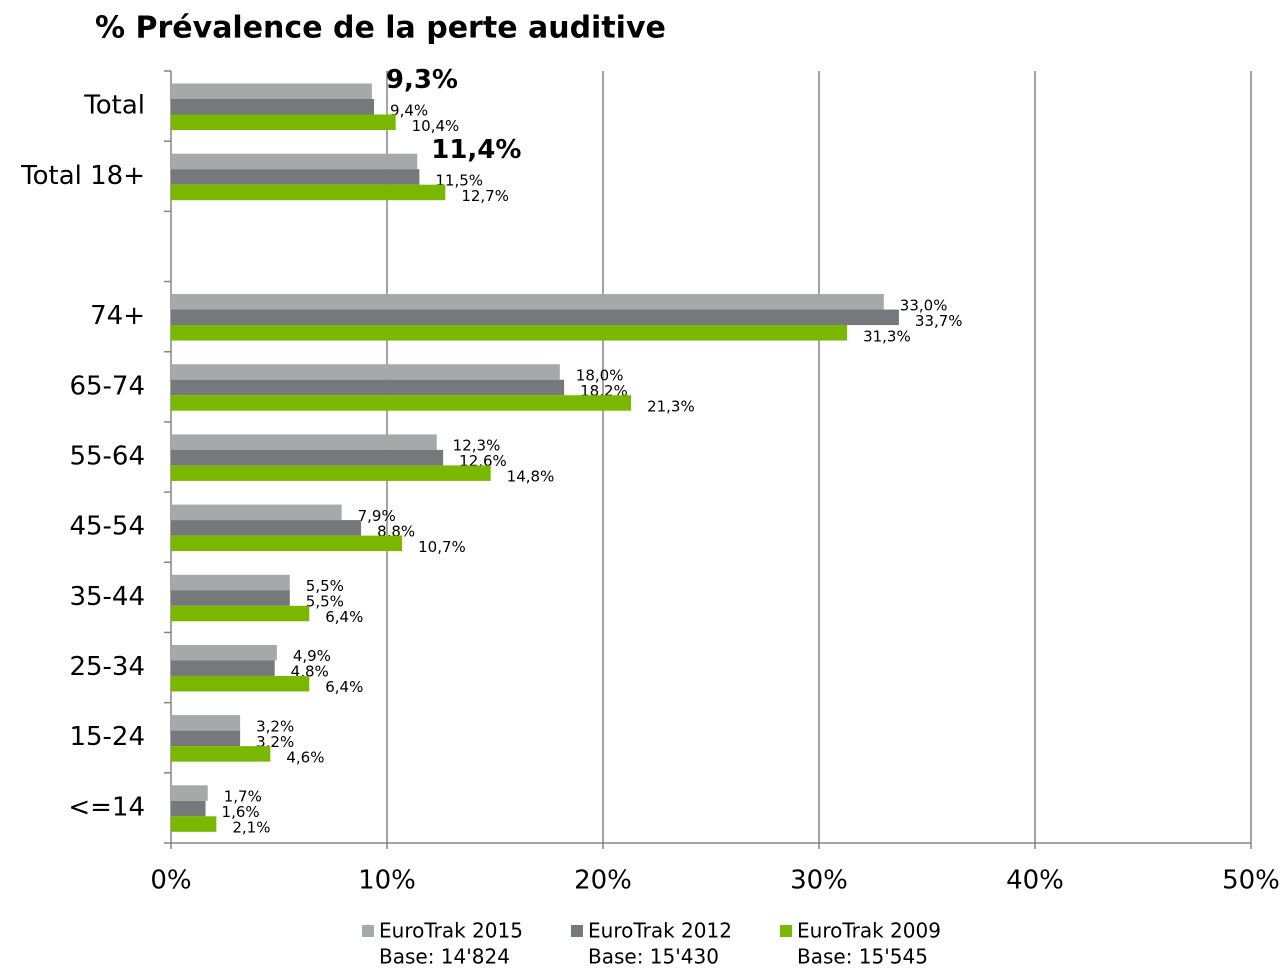 This screenshot has width=1286, height=969. Describe the element at coordinates (251, 828) in the screenshot. I see `value-label: 2,1%` at that location.